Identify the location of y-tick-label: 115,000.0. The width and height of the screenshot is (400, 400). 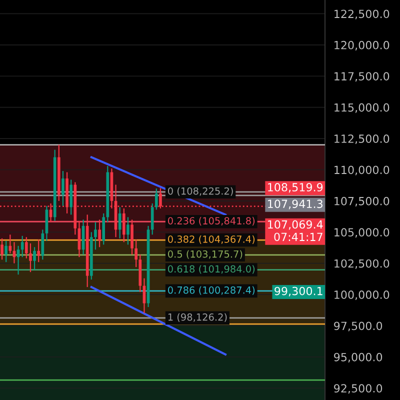
(362, 108).